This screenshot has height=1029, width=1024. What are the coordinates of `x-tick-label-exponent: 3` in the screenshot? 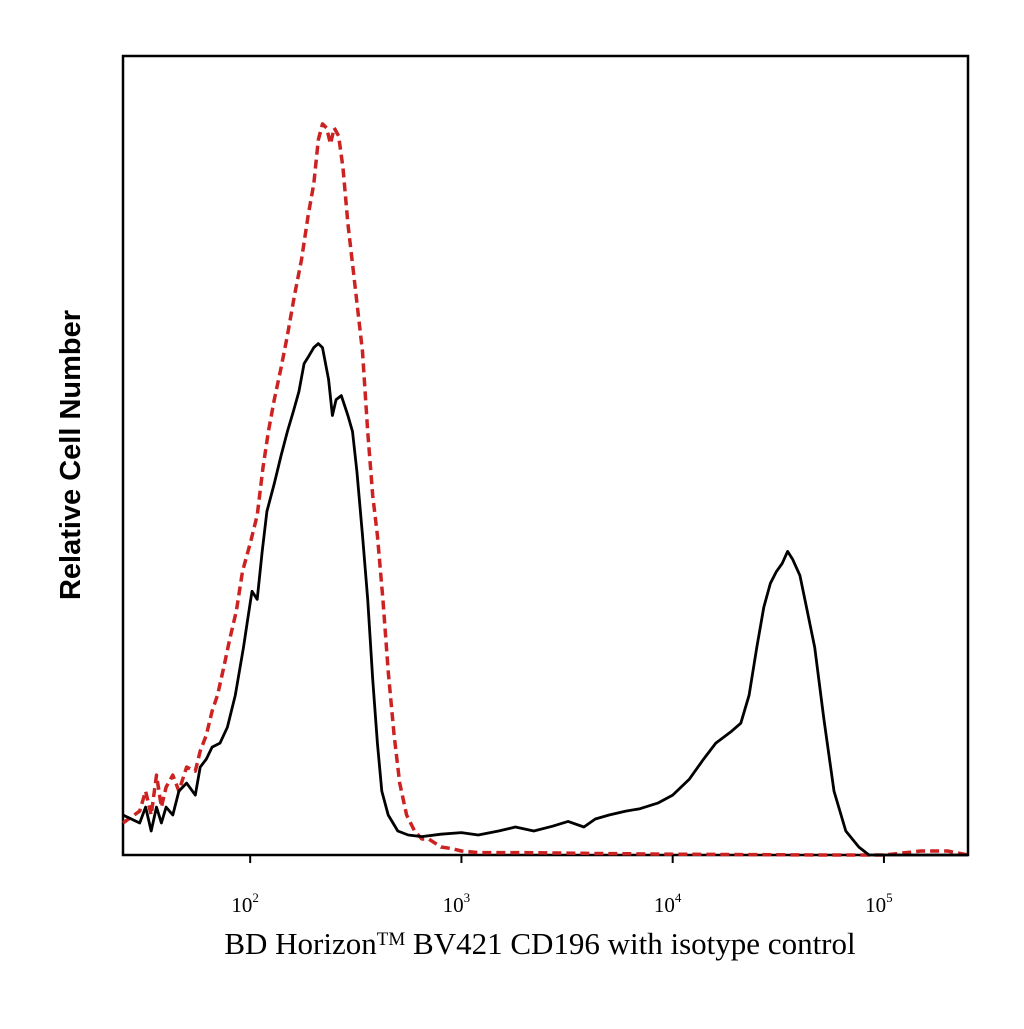 It's located at (467, 897).